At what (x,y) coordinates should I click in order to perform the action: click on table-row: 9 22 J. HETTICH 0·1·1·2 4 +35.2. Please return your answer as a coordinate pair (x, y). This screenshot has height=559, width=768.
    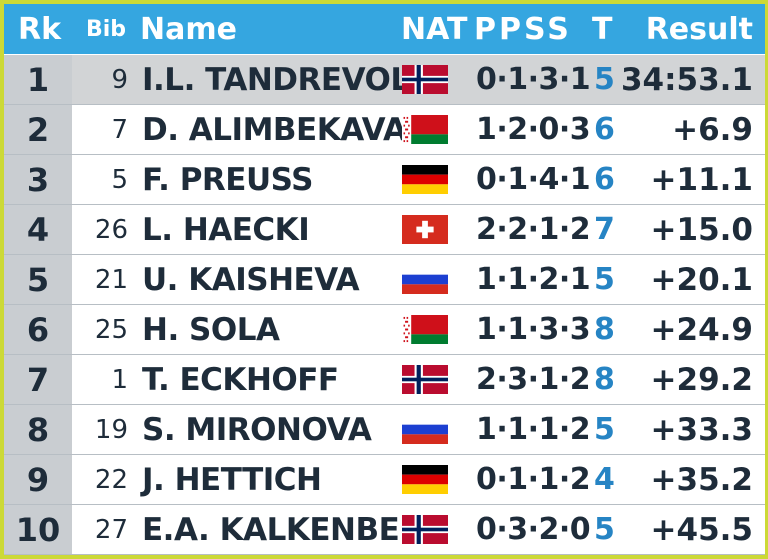
    Looking at the image, I should click on (384, 480).